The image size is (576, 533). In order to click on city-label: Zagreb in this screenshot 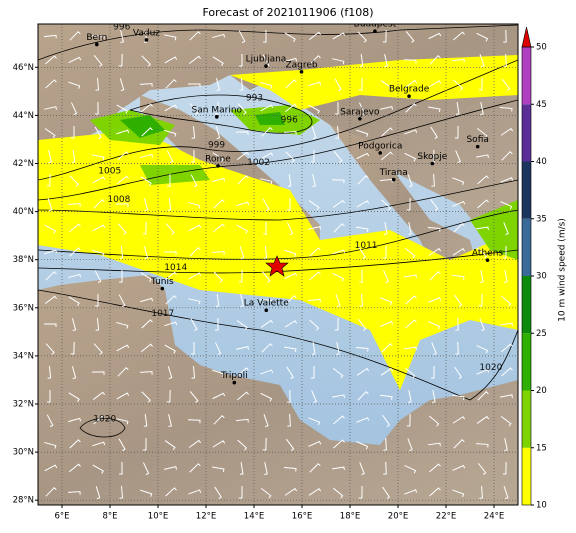, I will do `click(301, 65)`.